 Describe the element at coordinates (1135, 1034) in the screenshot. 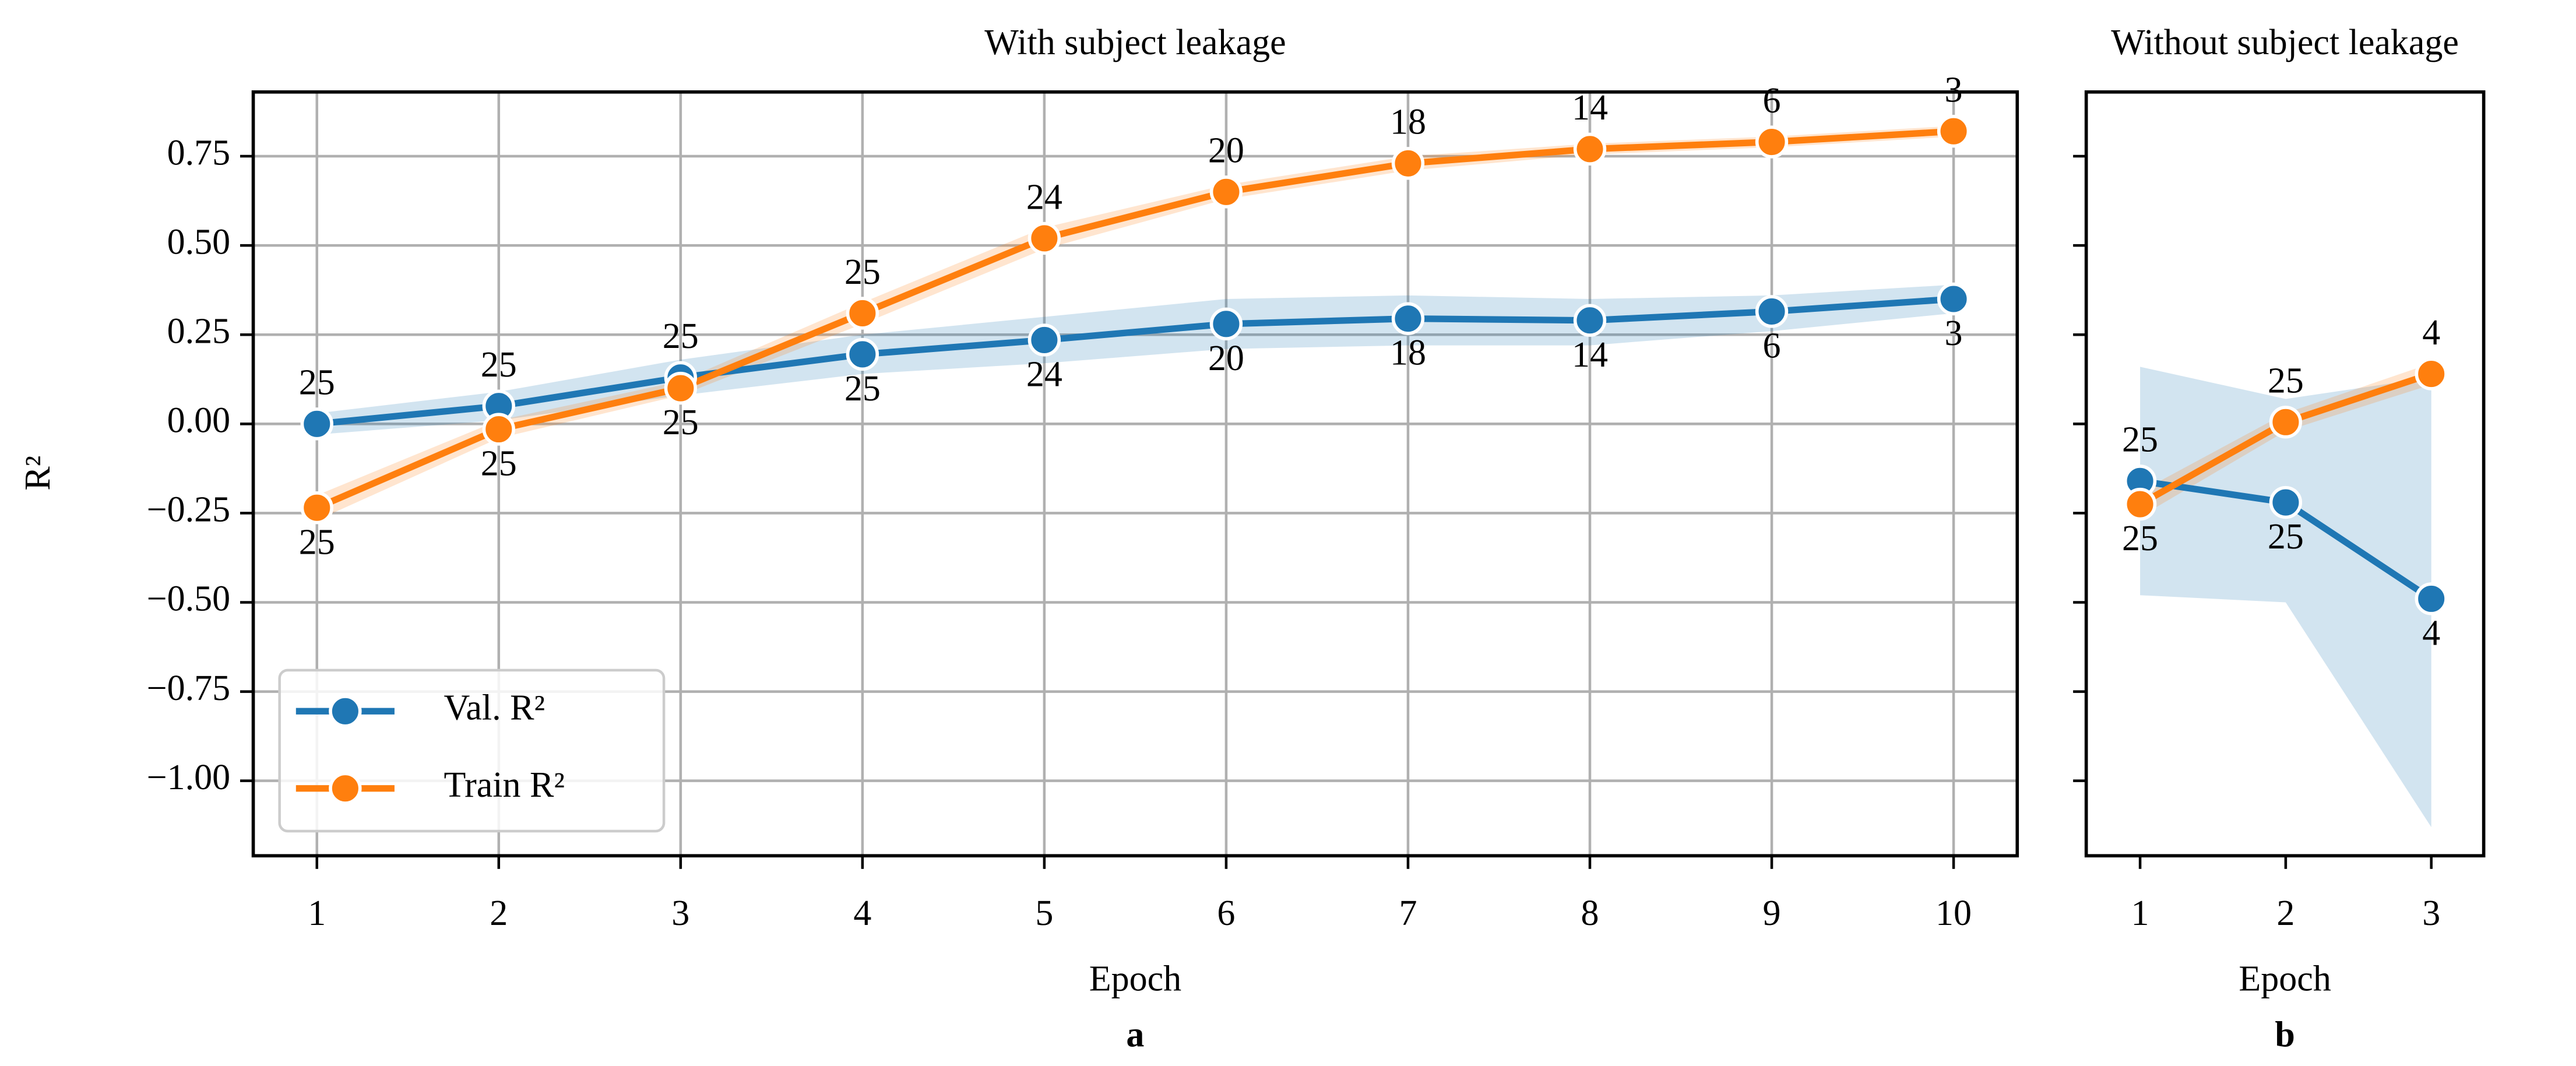

I see `panel-label: a` at that location.